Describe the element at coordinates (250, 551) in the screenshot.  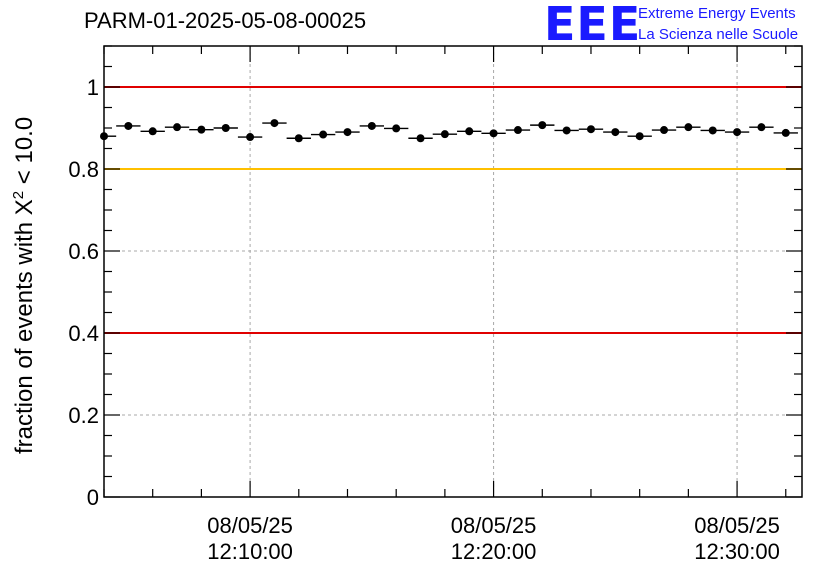
I see `x-tick-label-time: 12:10:00` at that location.